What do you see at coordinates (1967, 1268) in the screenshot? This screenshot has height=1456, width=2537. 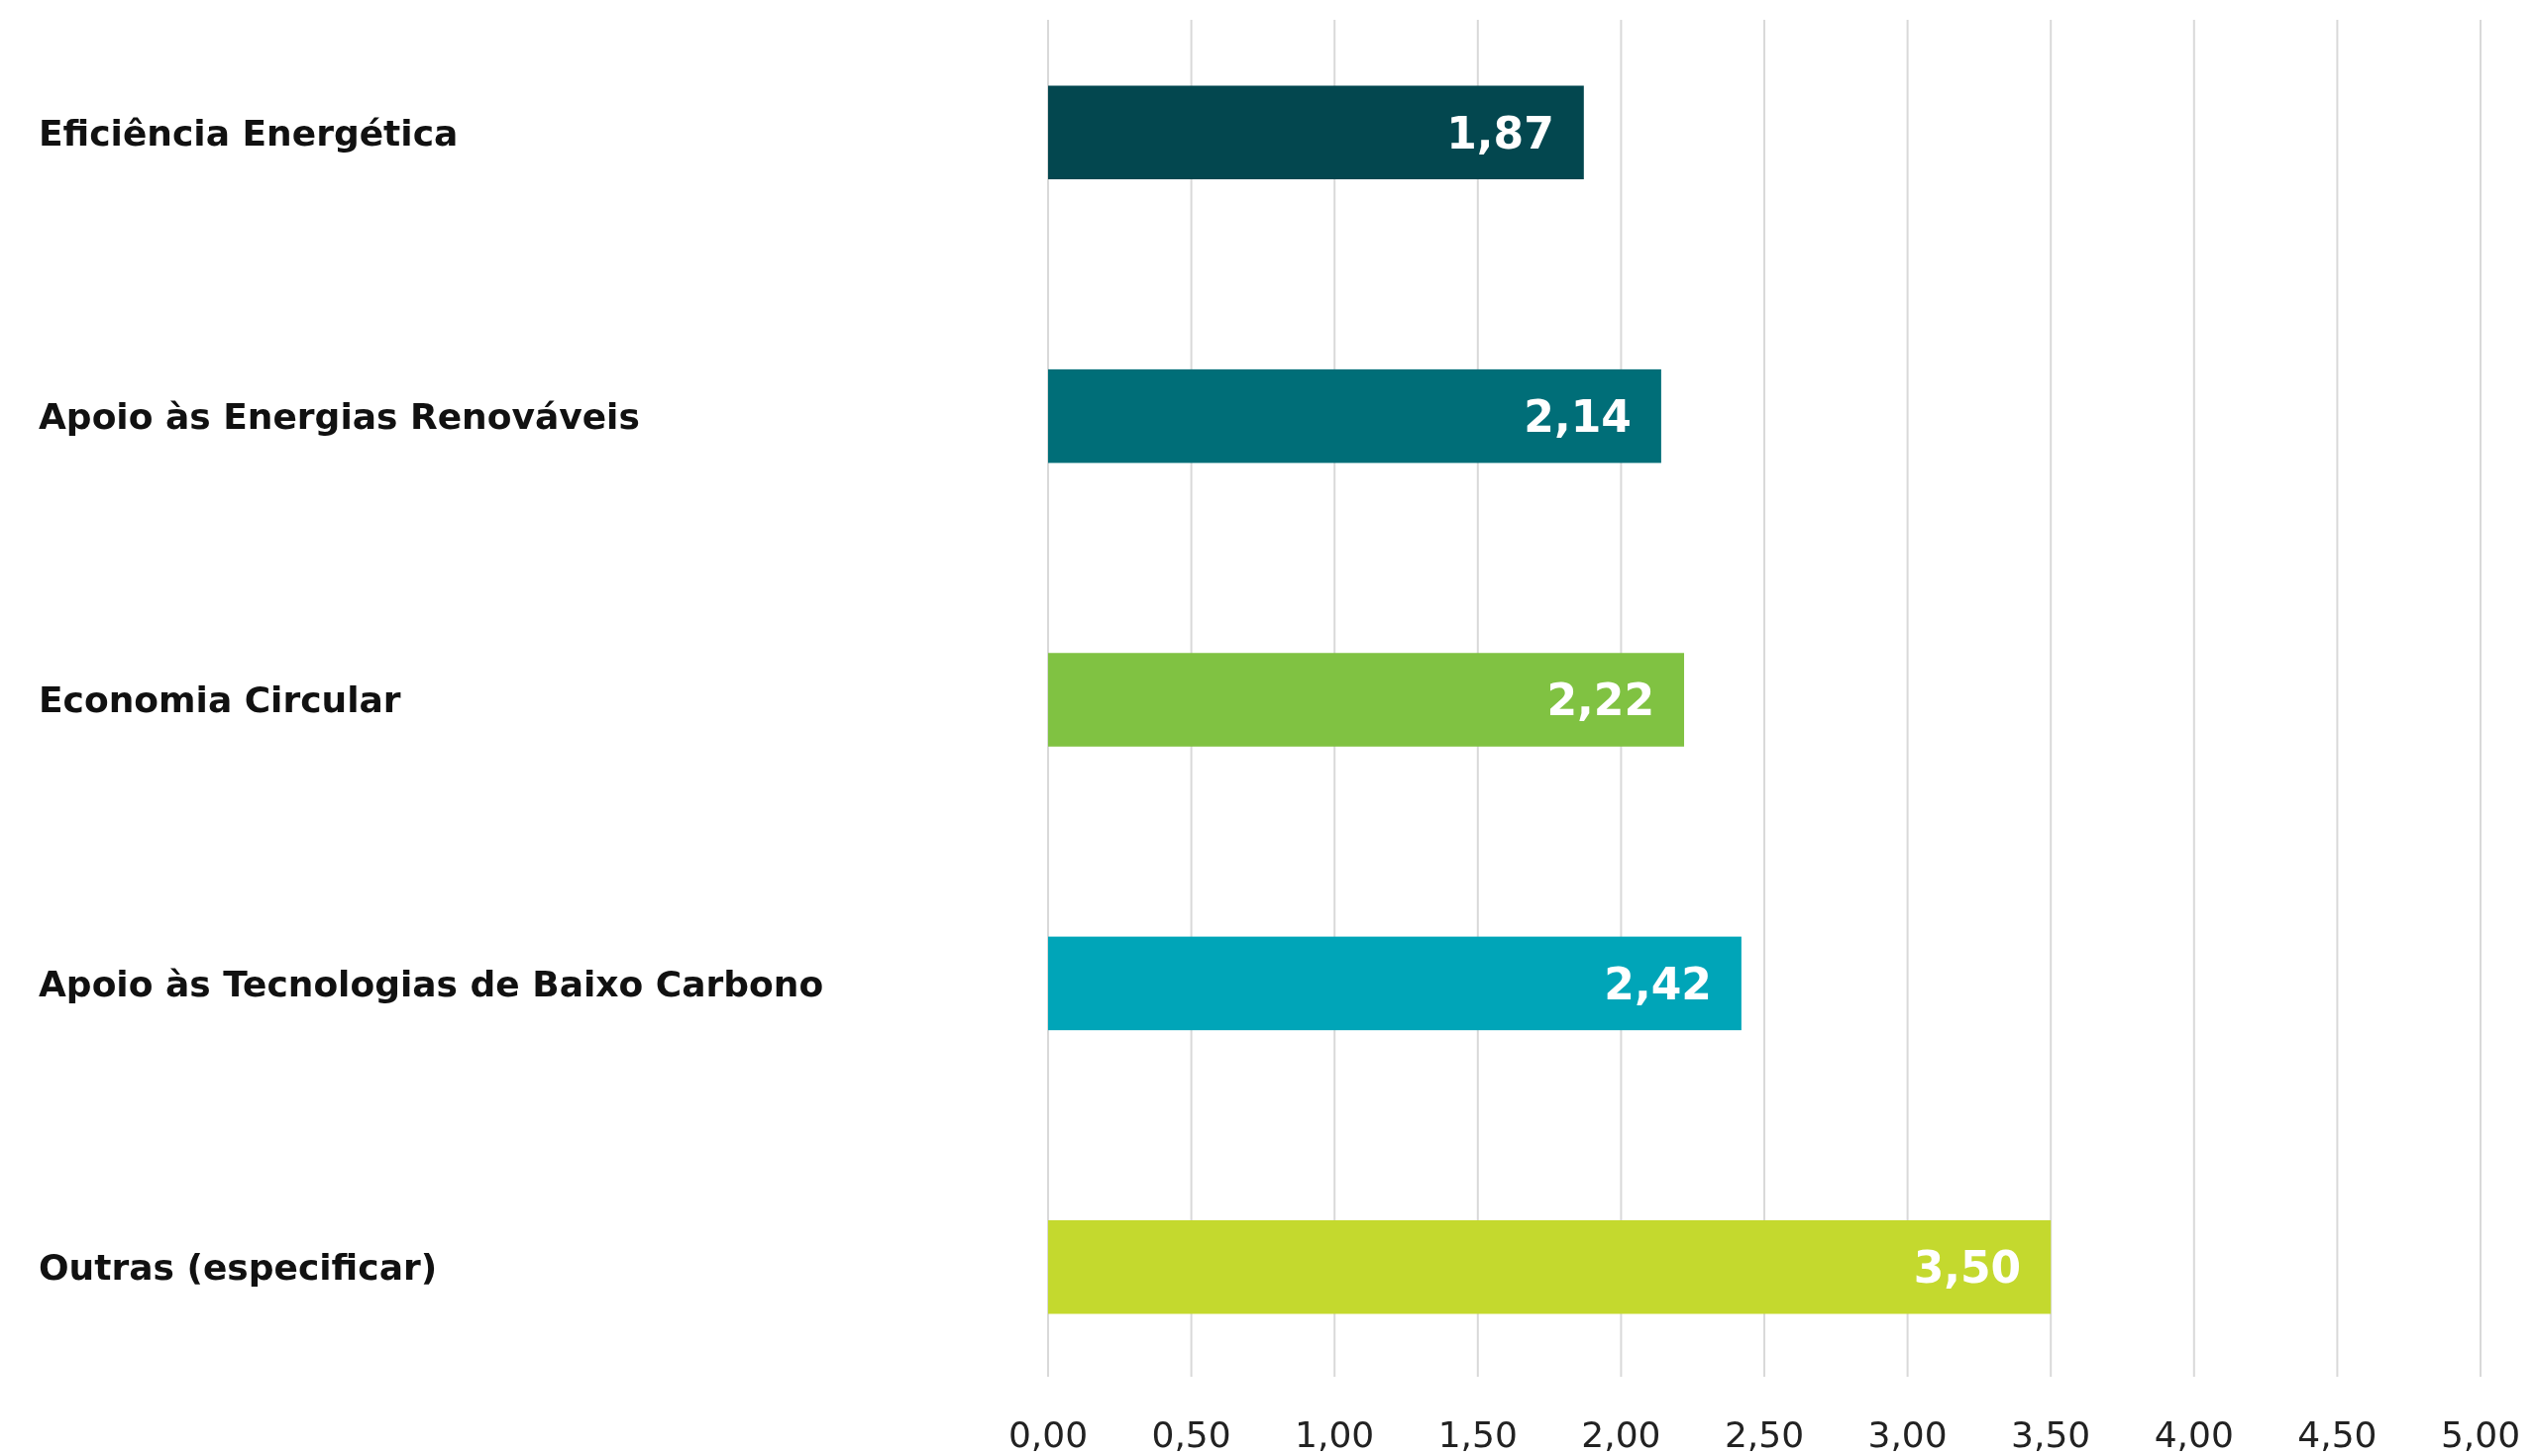 I see `data-label: 3,50` at bounding box center [1967, 1268].